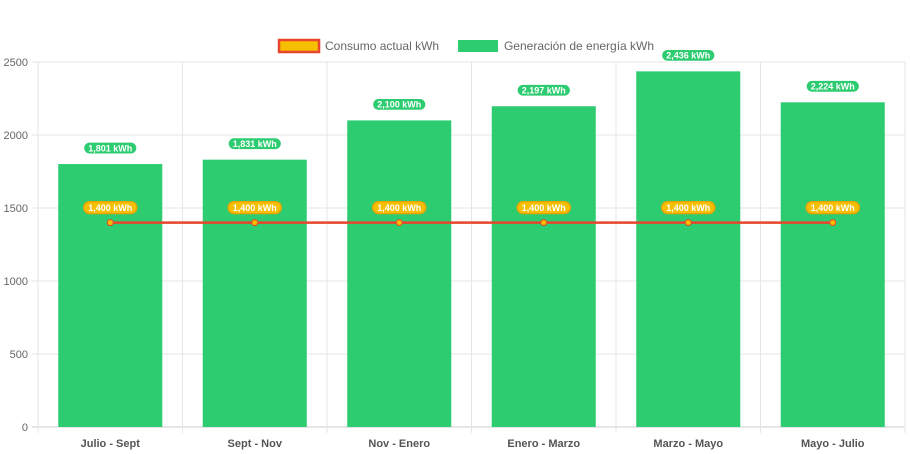  I want to click on bar-data-label: 2,197 kWh, so click(544, 90).